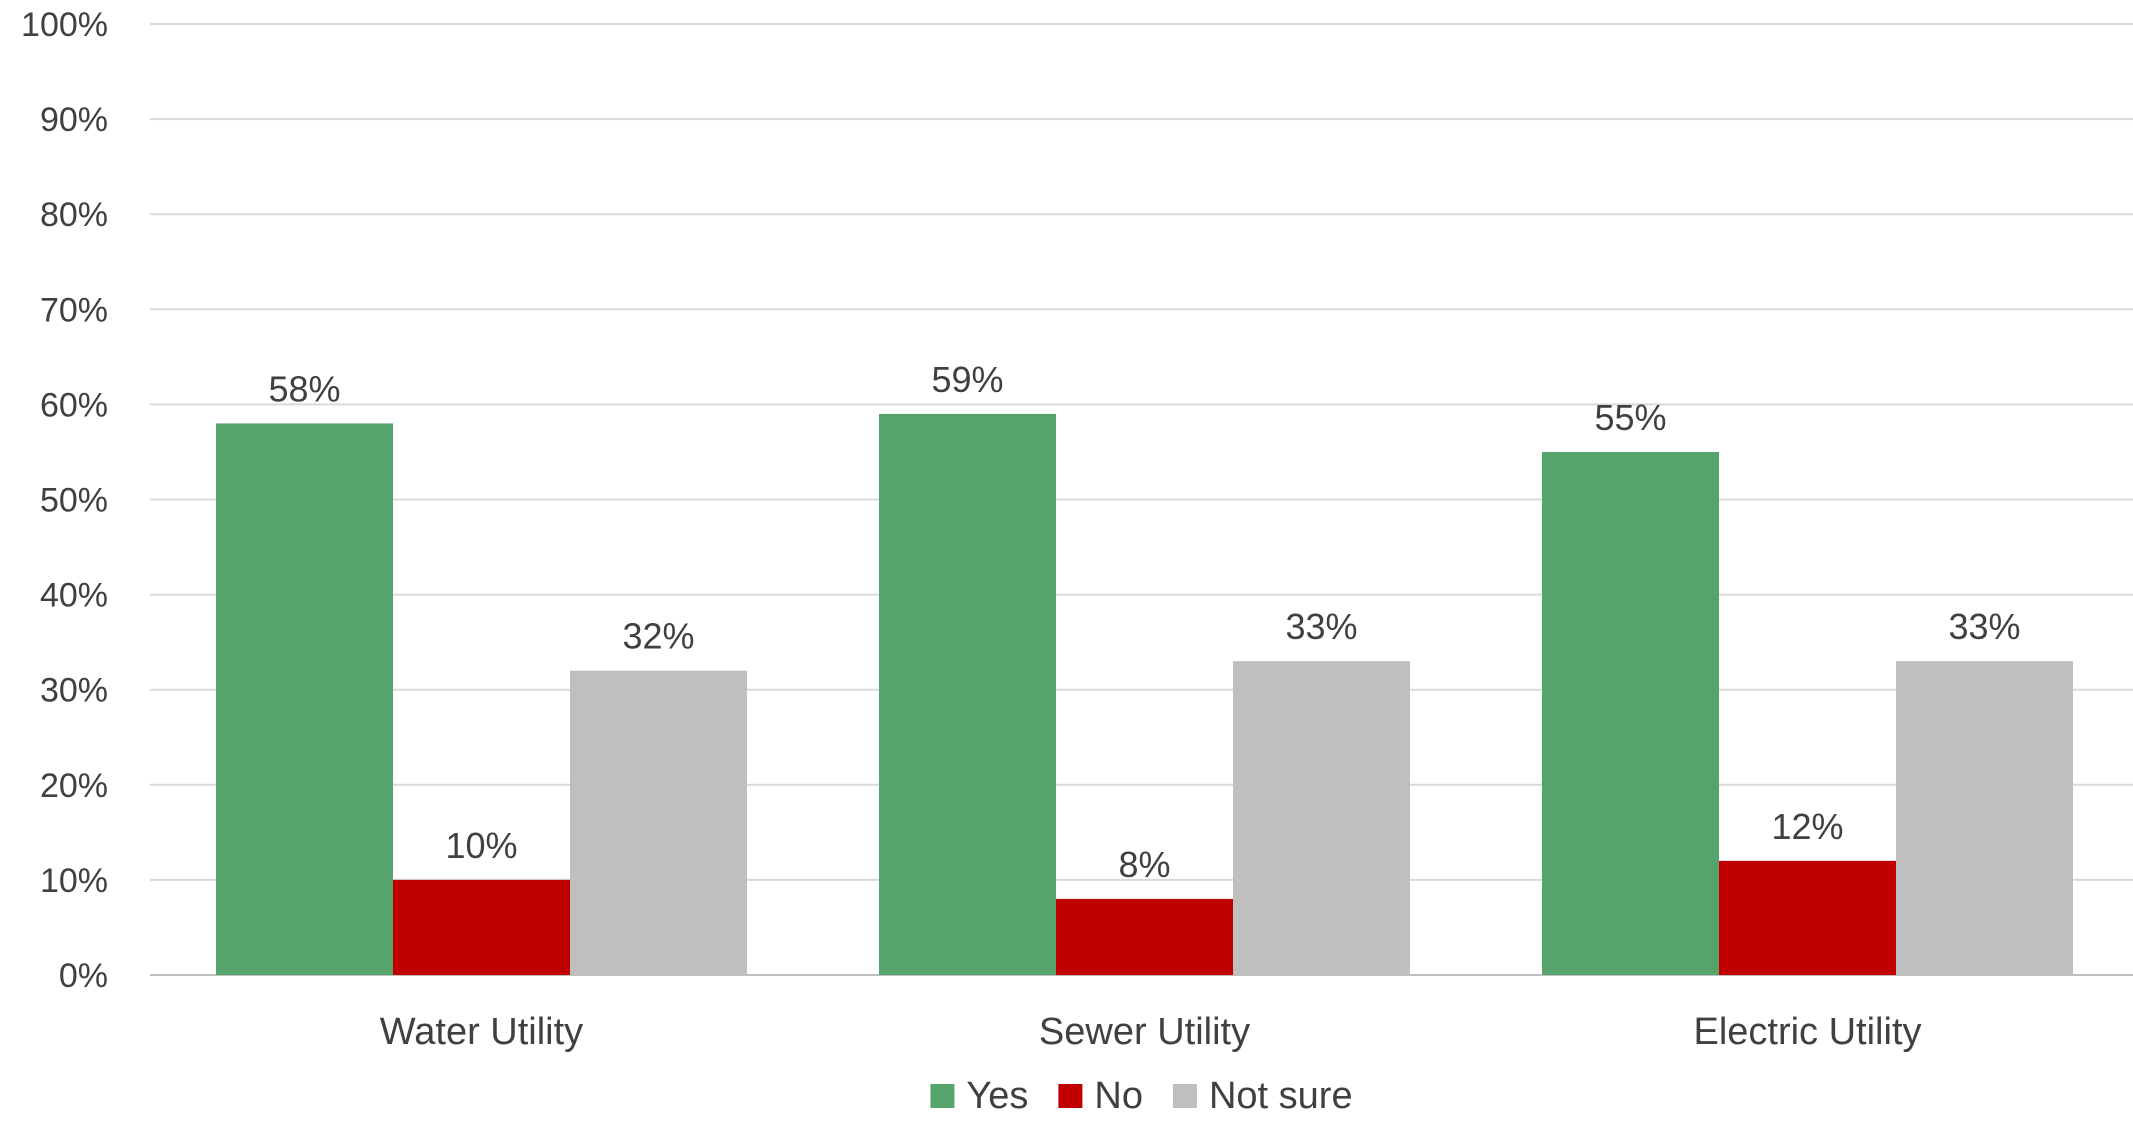 This screenshot has width=2133, height=1132. What do you see at coordinates (967, 379) in the screenshot?
I see `data-label-yes: 59%` at bounding box center [967, 379].